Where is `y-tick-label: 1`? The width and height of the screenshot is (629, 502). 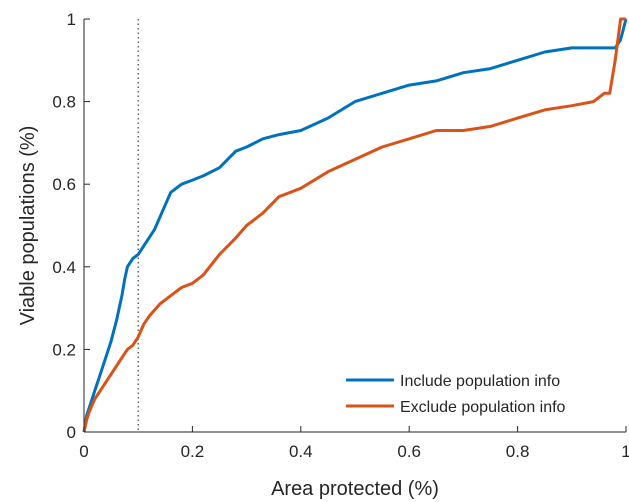
y-tick-label: 1 is located at coordinates (71, 19).